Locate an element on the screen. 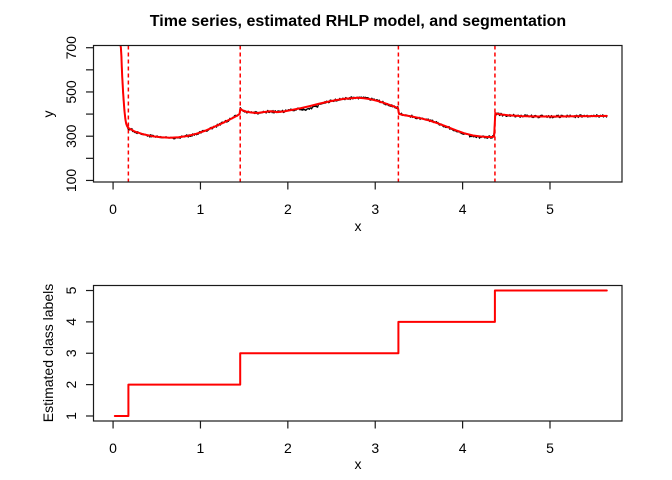  y-tick-label: 3 is located at coordinates (71, 353).